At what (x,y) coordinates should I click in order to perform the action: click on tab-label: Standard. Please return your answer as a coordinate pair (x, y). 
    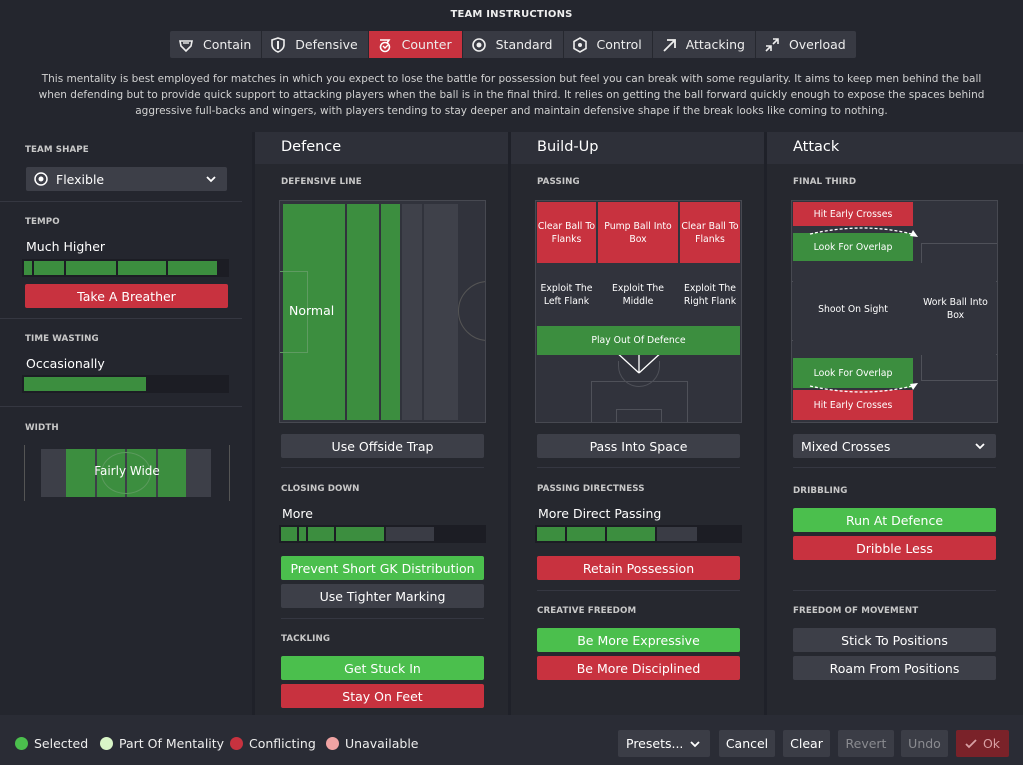
    Looking at the image, I should click on (524, 44).